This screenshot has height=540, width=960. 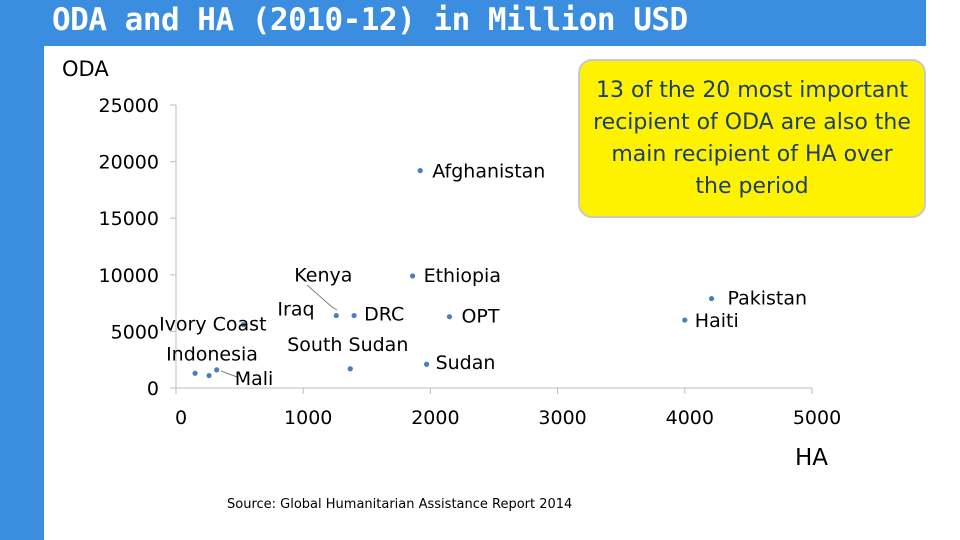 I want to click on data-point-iraq, so click(x=243, y=325).